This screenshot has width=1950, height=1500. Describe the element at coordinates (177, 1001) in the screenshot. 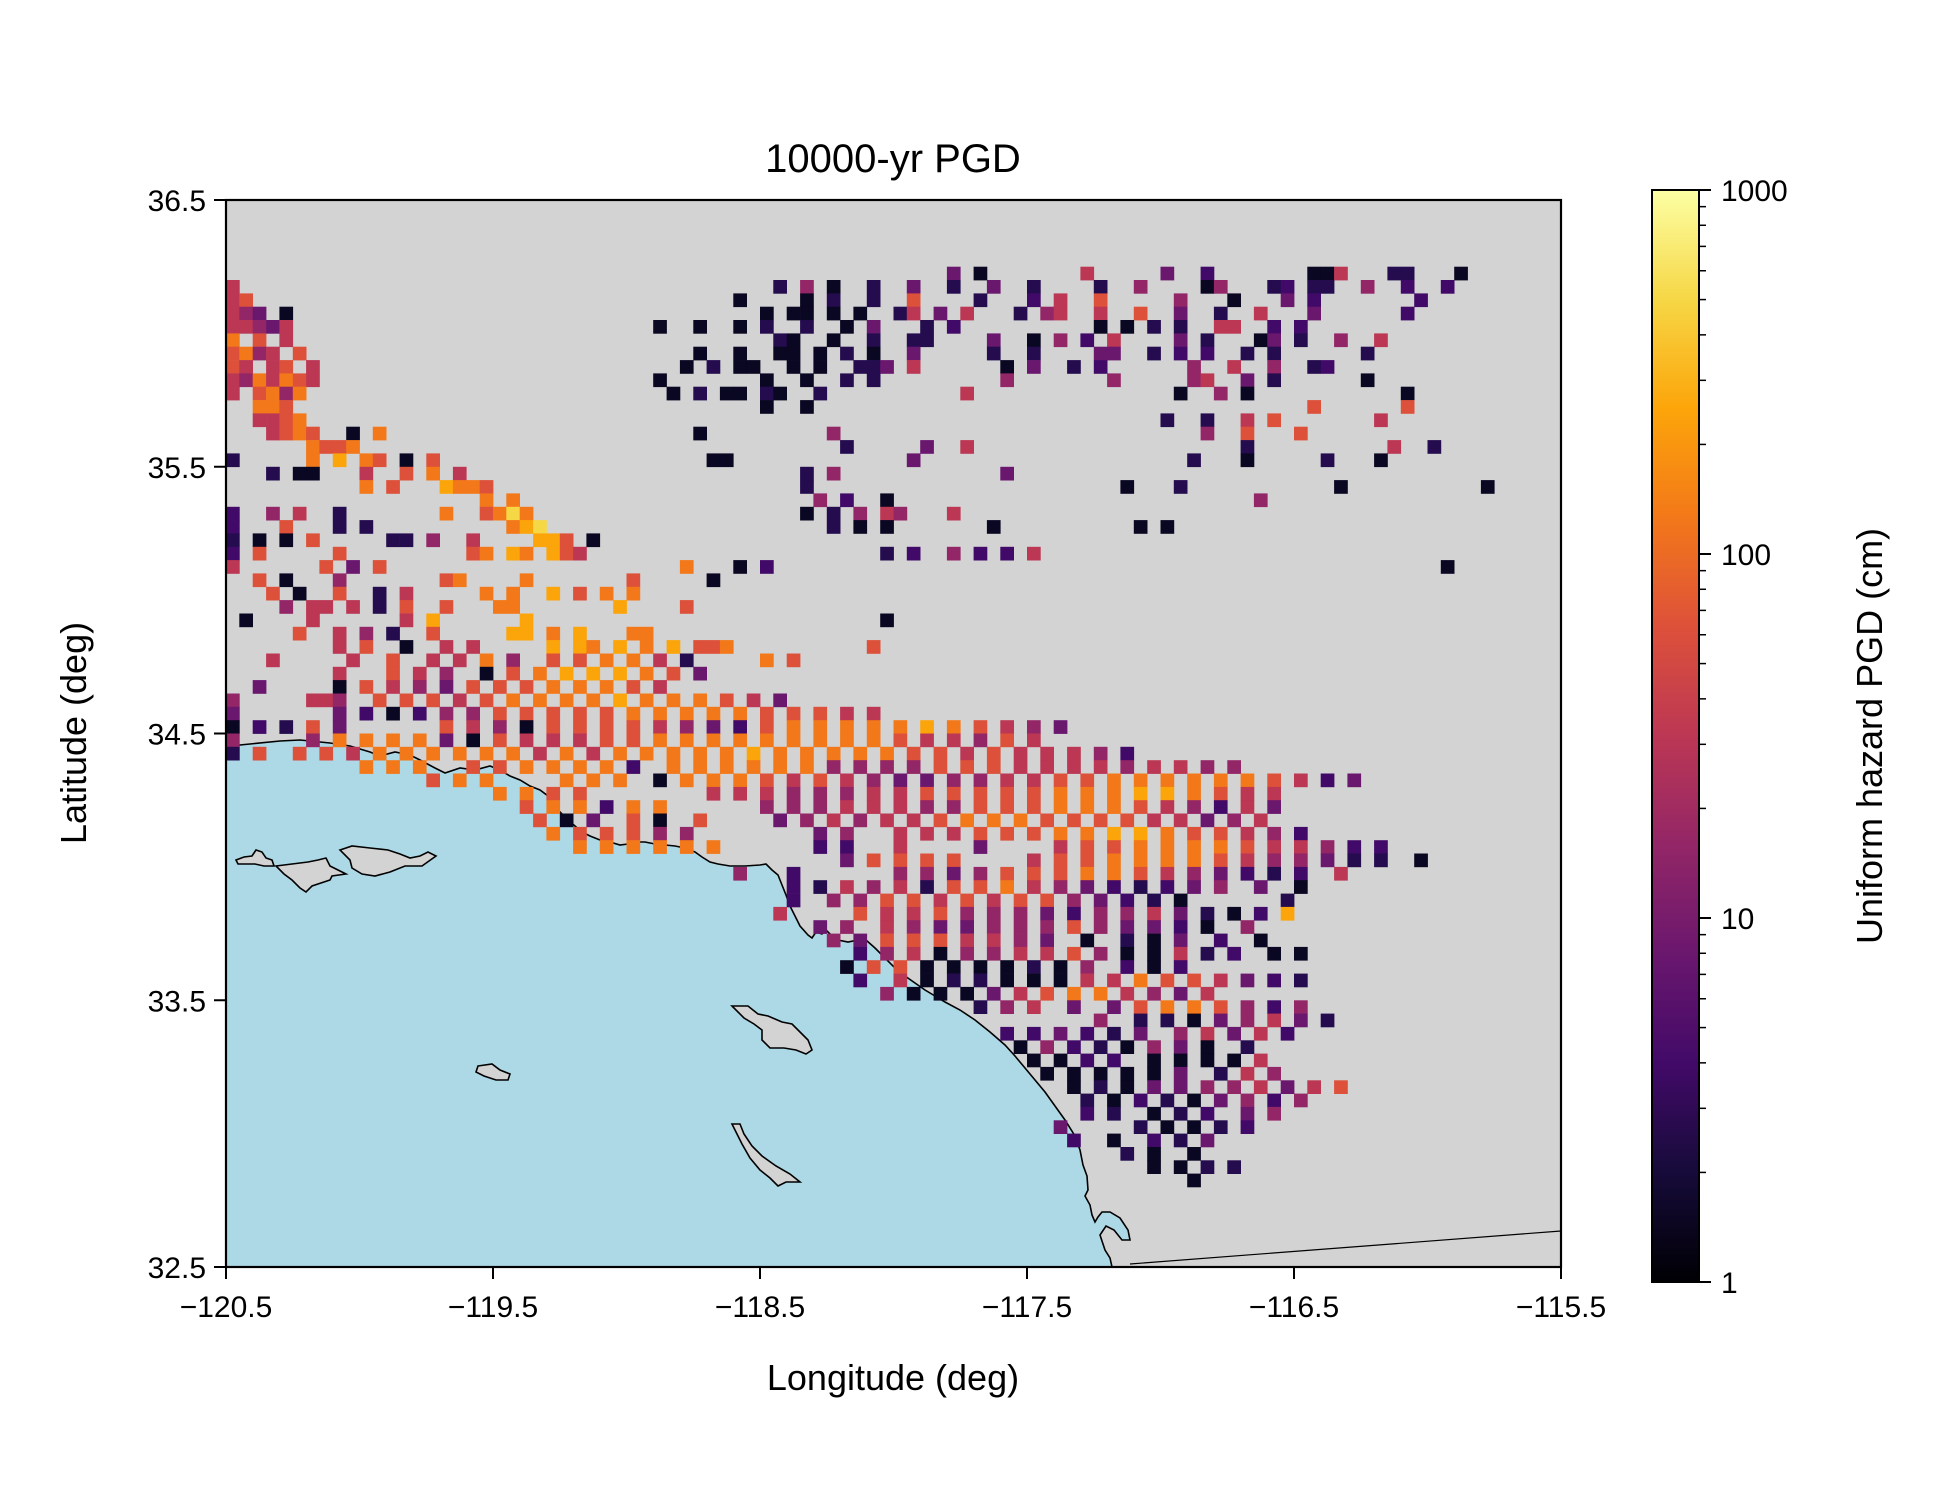

I see `y-tick-label: 33.5` at that location.